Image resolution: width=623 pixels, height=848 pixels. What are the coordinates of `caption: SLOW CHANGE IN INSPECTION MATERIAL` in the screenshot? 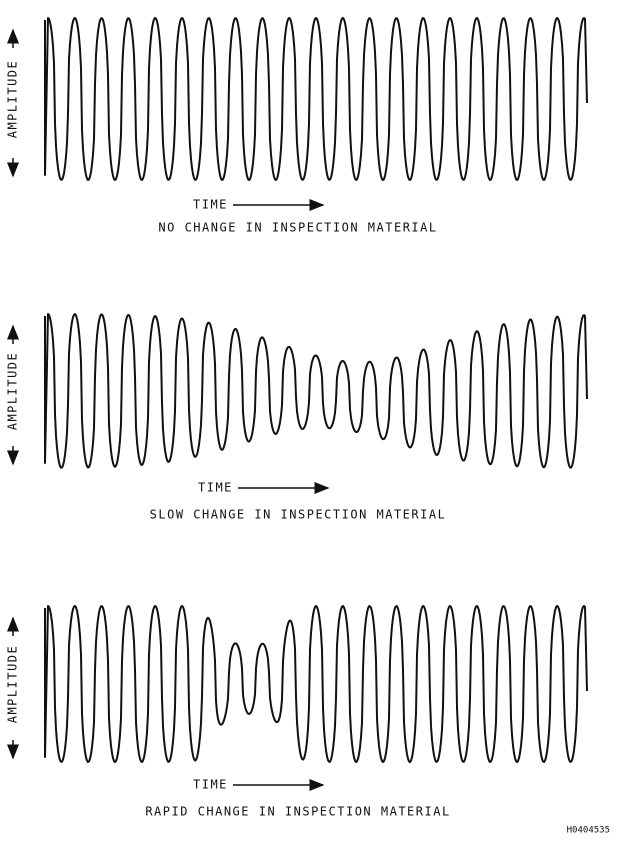 It's located at (298, 515).